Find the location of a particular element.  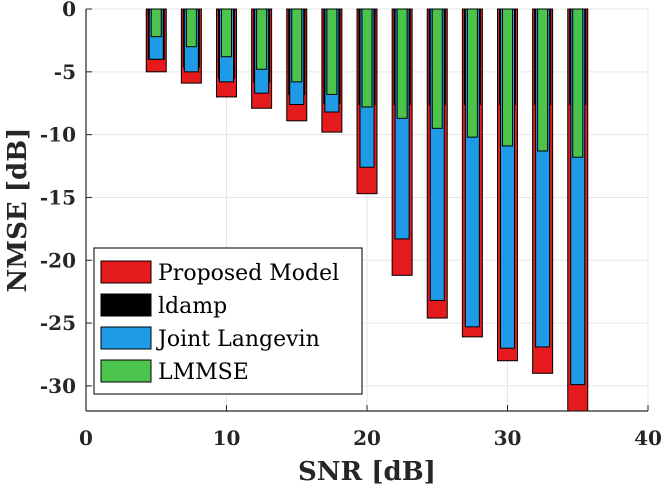

x-tick-label: 10 is located at coordinates (227, 438).